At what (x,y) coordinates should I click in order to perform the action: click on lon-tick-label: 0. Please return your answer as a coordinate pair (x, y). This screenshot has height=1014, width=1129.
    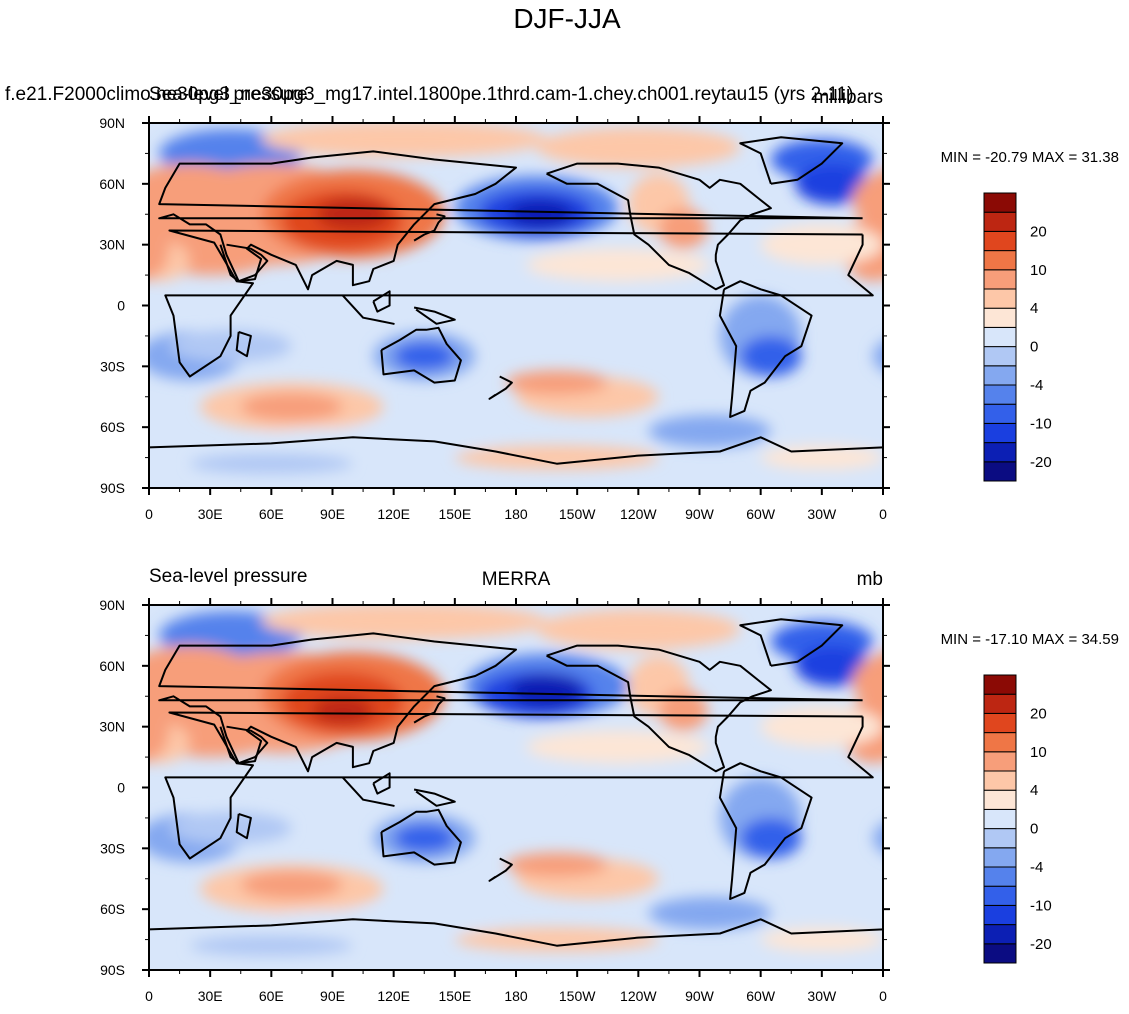
    Looking at the image, I should click on (149, 514).